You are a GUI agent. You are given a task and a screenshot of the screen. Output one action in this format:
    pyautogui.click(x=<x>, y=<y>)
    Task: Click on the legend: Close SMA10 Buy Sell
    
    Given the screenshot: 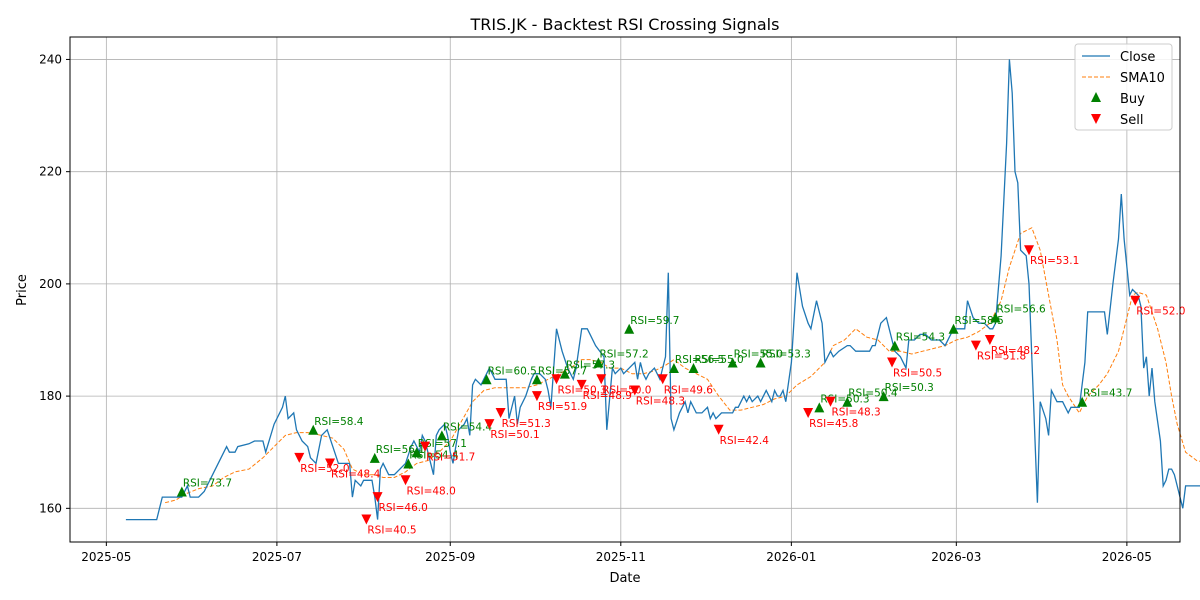 What is the action you would take?
    pyautogui.click(x=1123, y=87)
    